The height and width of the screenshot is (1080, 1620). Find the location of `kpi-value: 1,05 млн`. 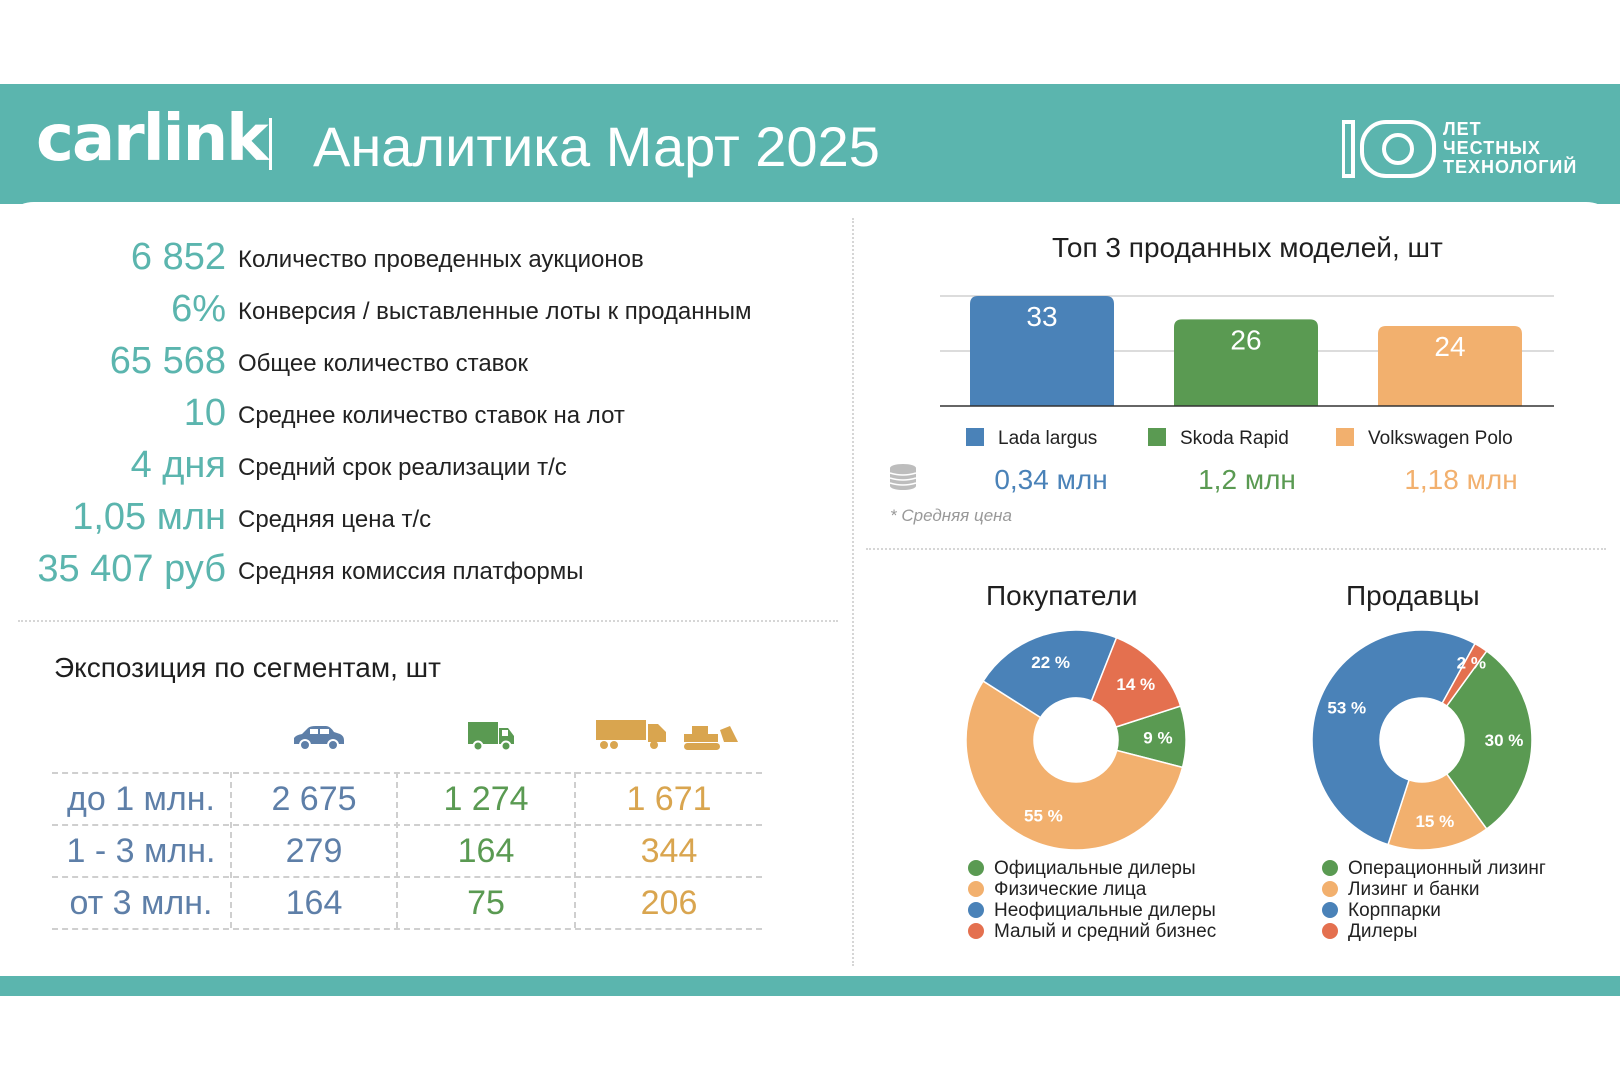

kpi-value: 1,05 млн is located at coordinates (149, 517).